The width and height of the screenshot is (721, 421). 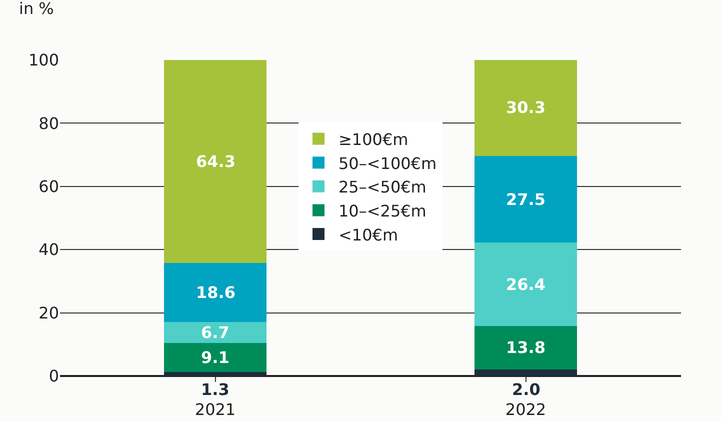 I want to click on legend-label: 10–<25€m, so click(x=382, y=210).